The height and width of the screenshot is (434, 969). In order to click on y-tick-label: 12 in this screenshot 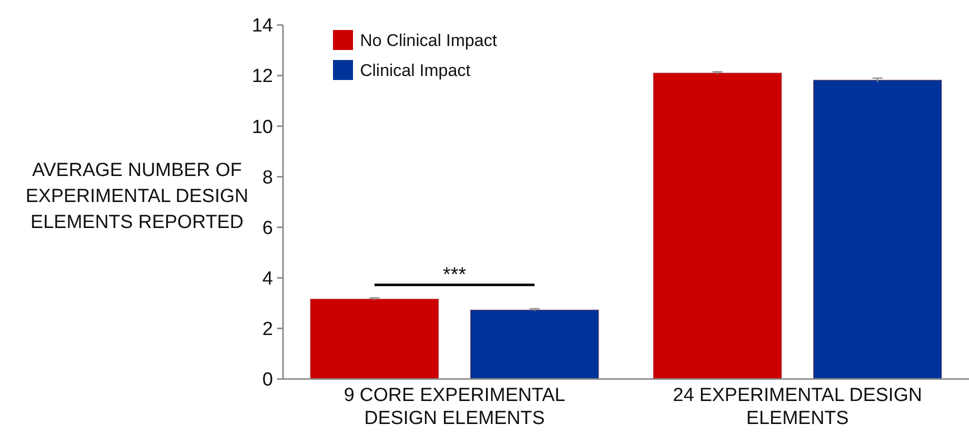, I will do `click(262, 77)`.